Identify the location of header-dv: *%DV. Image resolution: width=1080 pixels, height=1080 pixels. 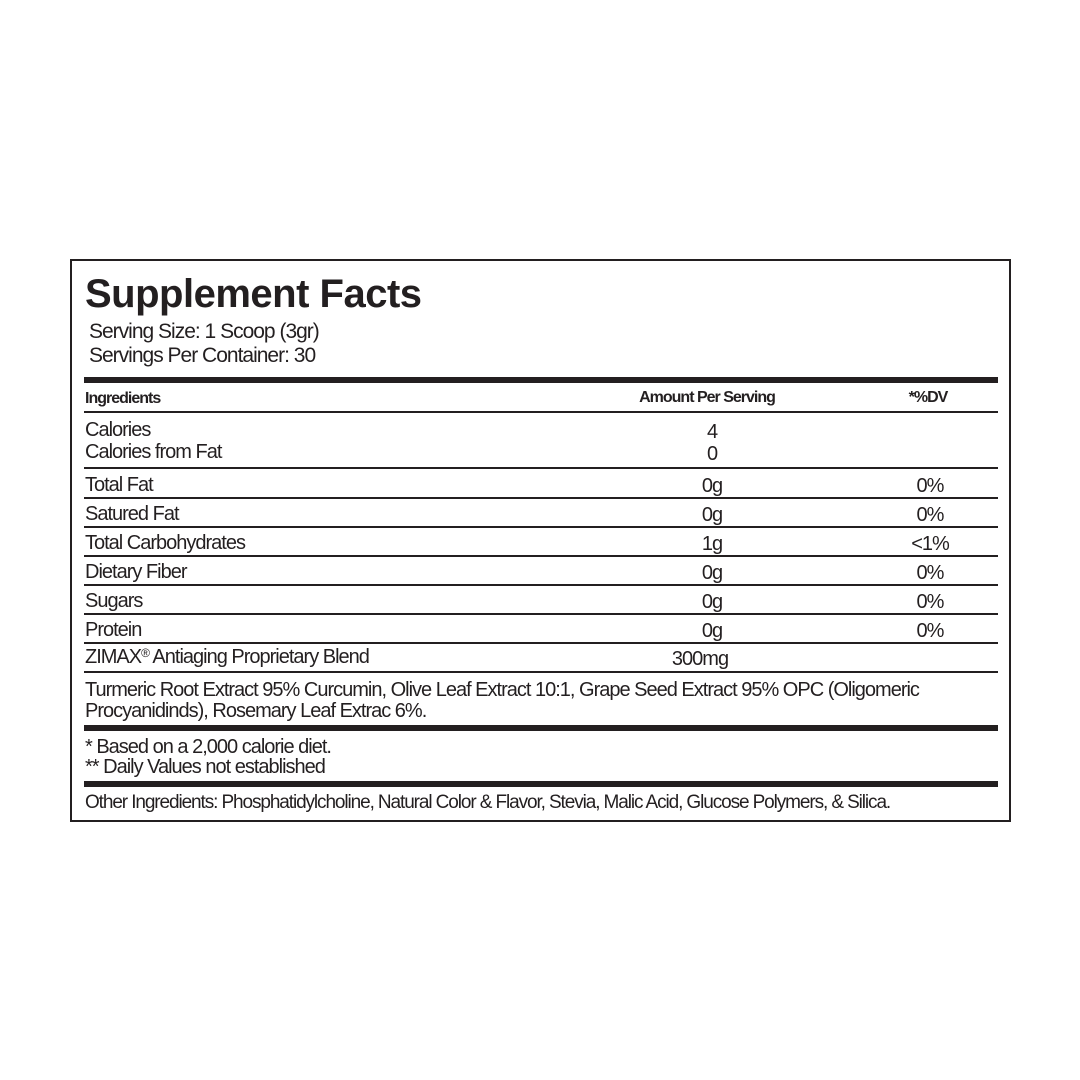
(928, 397).